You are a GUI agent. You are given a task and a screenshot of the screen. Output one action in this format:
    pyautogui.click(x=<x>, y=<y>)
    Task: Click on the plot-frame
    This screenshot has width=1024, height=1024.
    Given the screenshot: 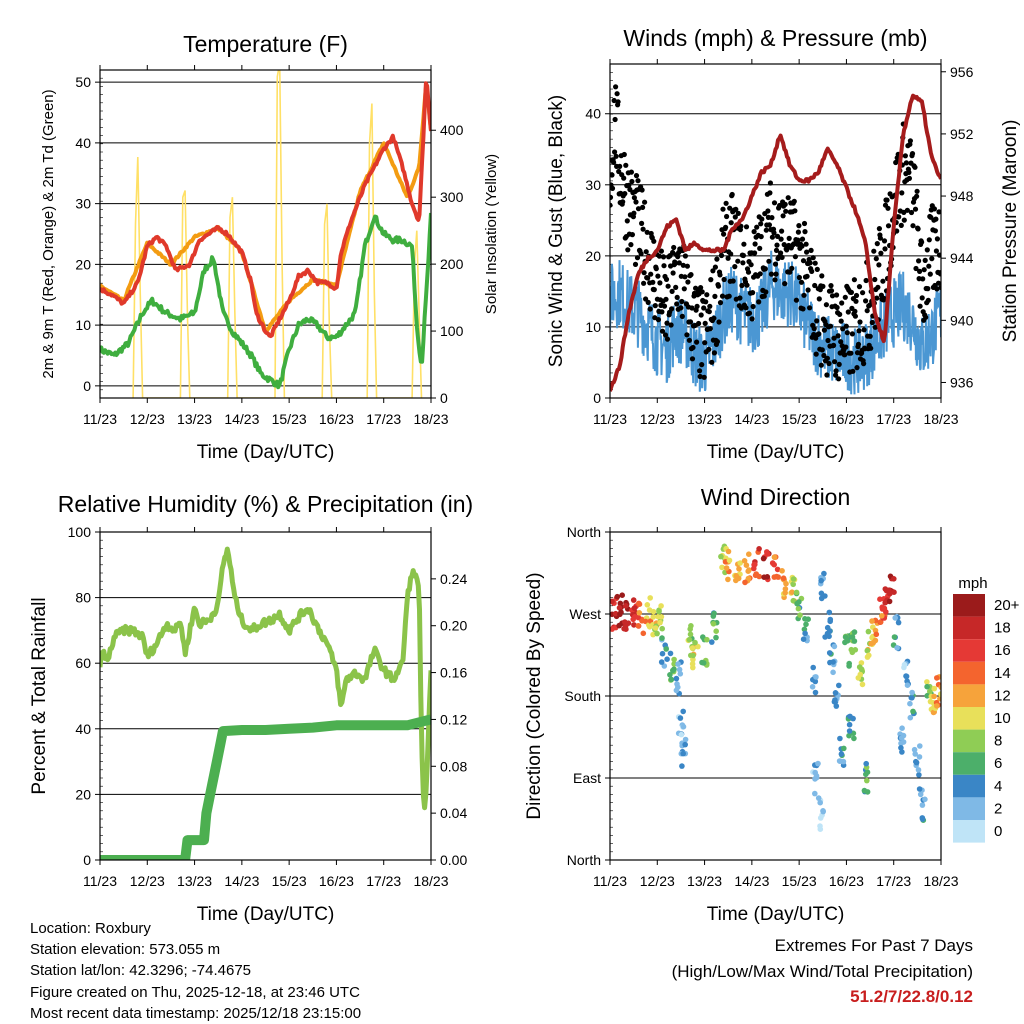 What is the action you would take?
    pyautogui.click(x=775, y=696)
    